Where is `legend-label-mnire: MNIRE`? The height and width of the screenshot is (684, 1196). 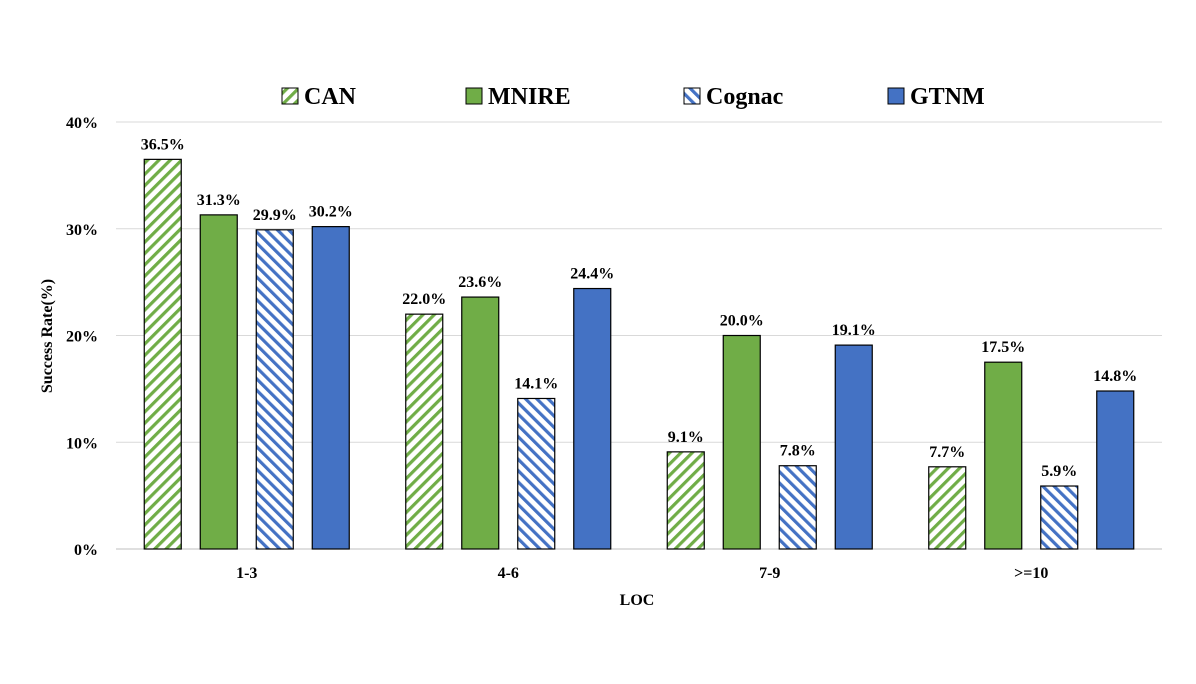
legend-label-mnire: MNIRE is located at coordinates (529, 97).